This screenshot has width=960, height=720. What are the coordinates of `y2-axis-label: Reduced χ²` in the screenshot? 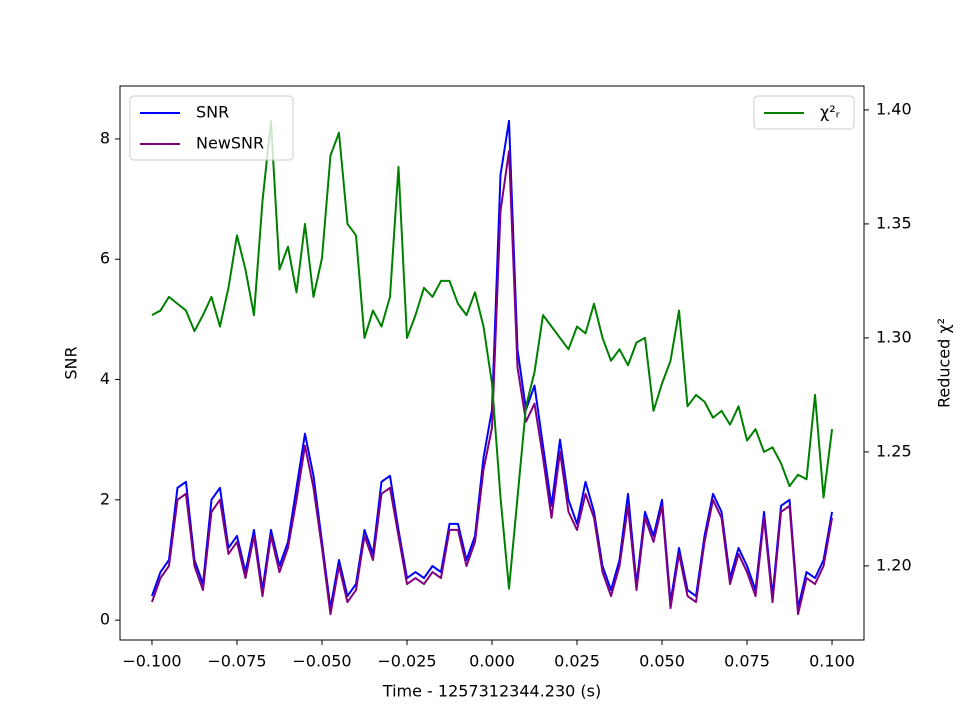 It's located at (944, 363).